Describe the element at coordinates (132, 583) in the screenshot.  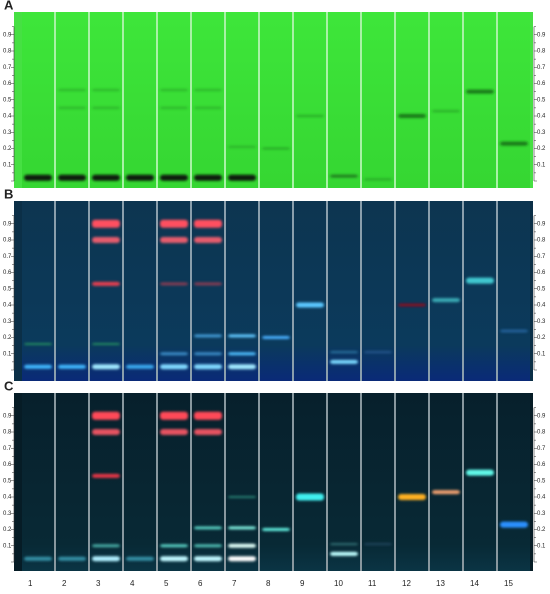
I see `lane-number: 4` at that location.